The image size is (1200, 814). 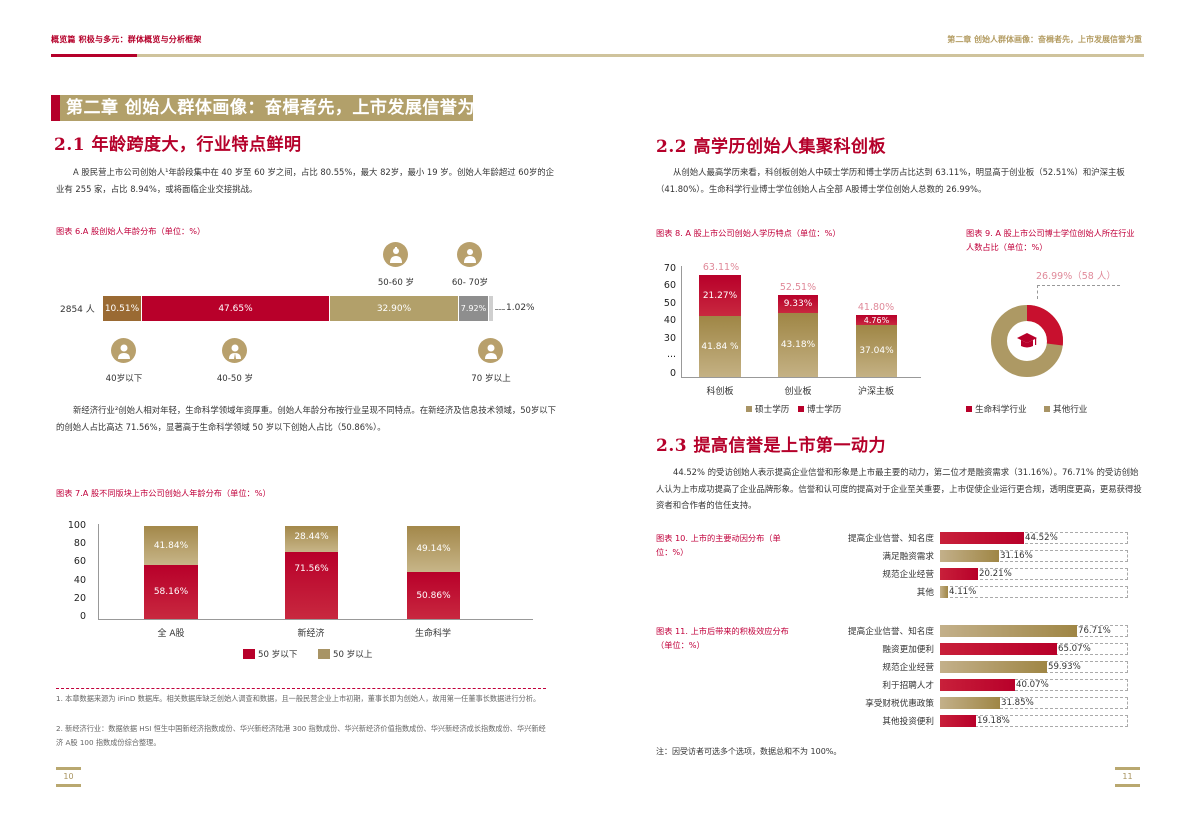 I want to click on age-bar-under-40: 10.51%, so click(x=122, y=308).